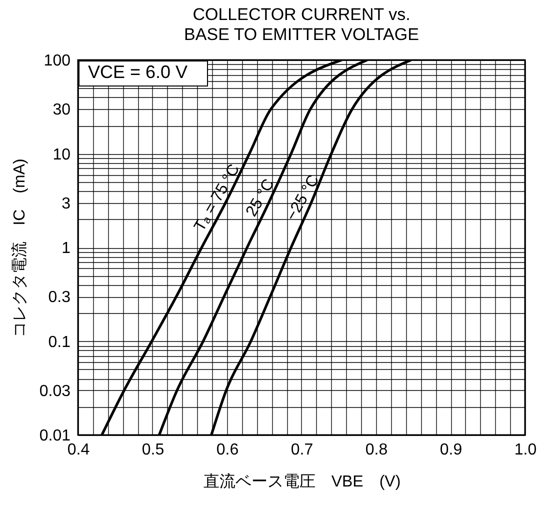 The width and height of the screenshot is (556, 506). I want to click on y-axis-title: コレクタ電流 IC (mA), so click(19, 248).